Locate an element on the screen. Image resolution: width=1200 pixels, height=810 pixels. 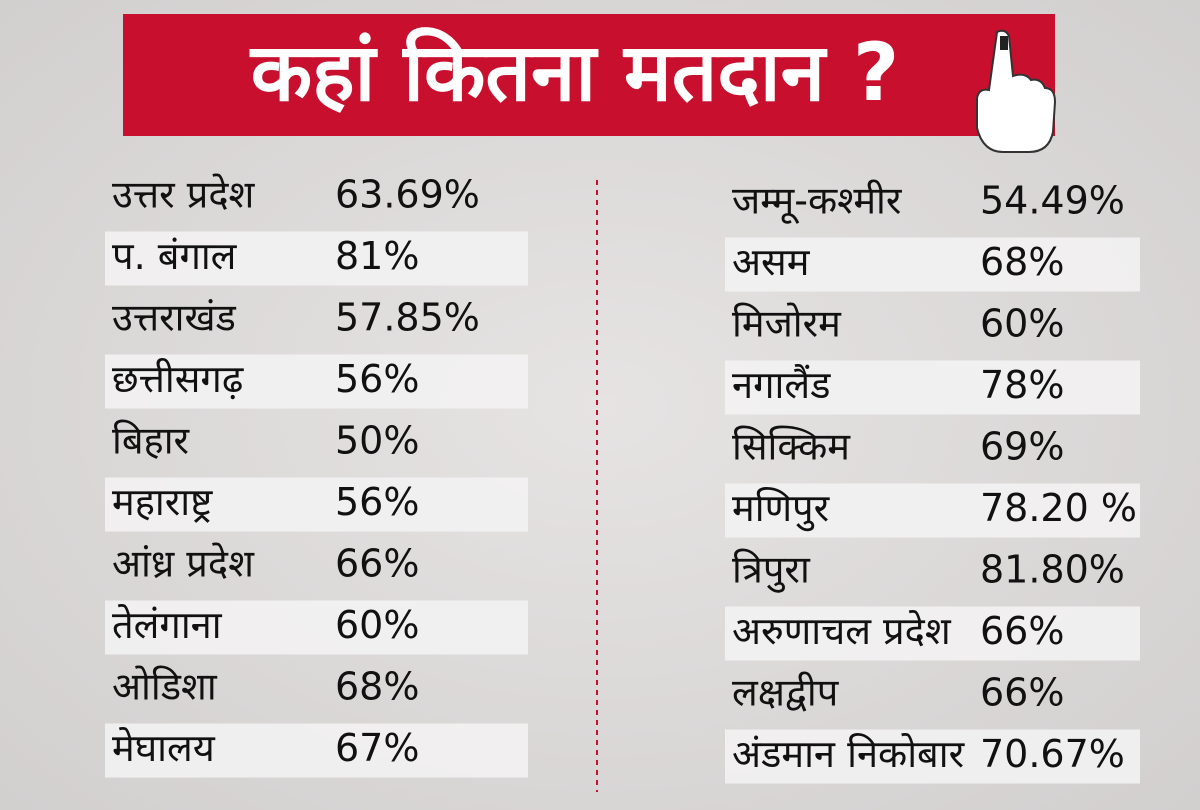
row-value: 57.85% is located at coordinates (407, 318).